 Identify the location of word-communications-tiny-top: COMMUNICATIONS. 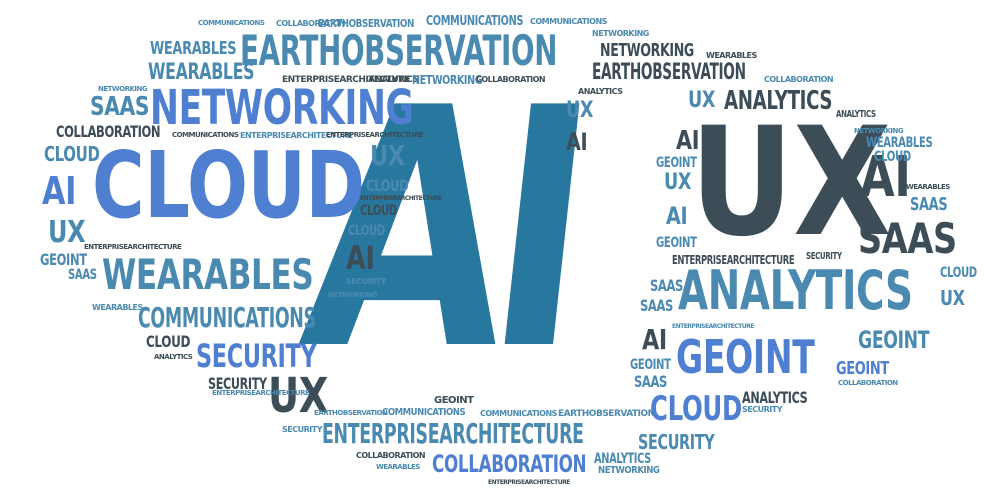
(568, 21).